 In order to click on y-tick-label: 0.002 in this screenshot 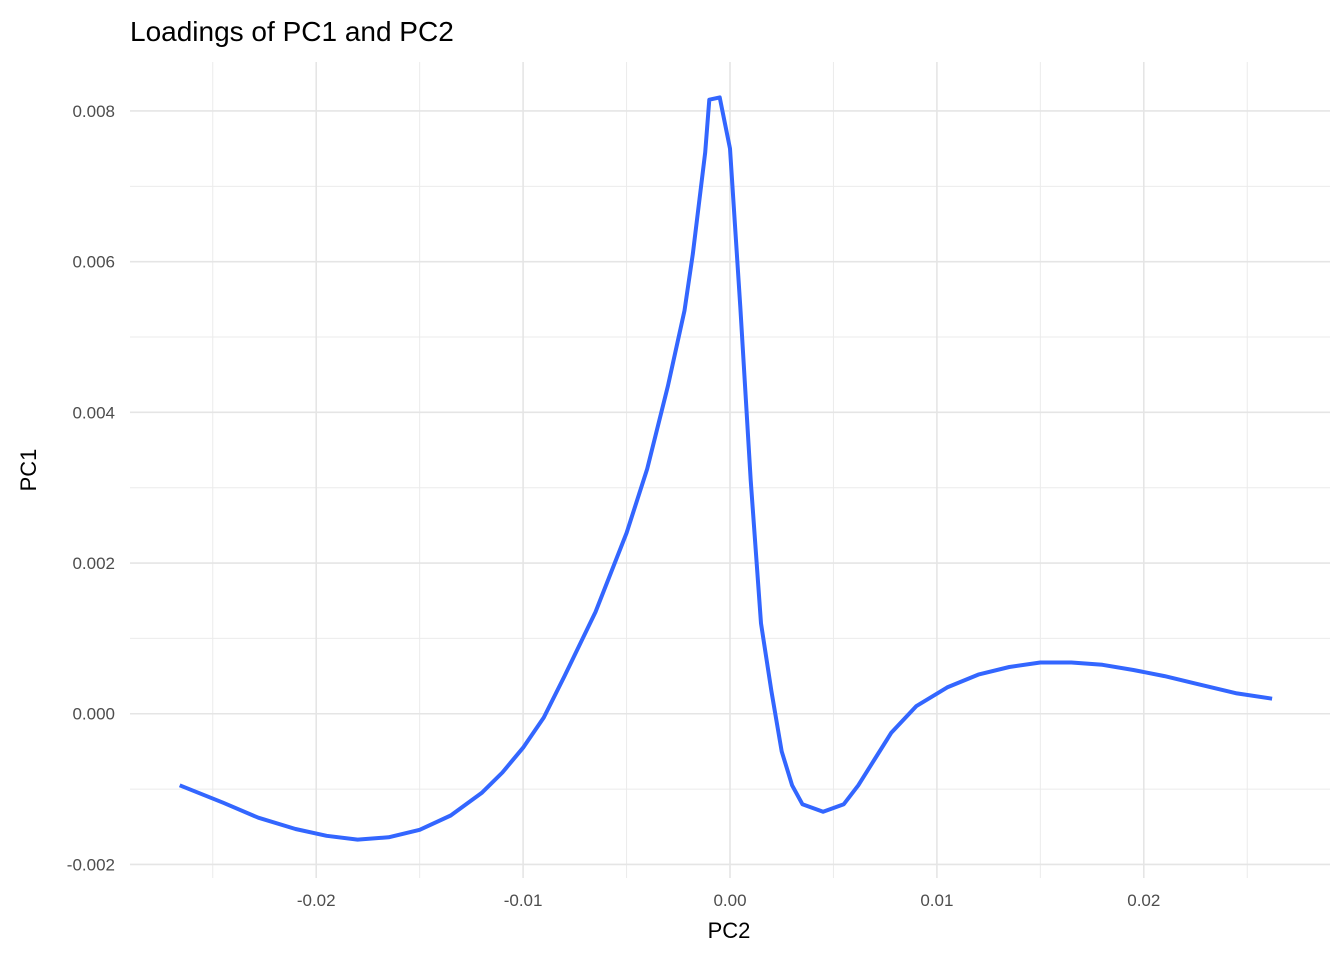, I will do `click(93, 563)`.